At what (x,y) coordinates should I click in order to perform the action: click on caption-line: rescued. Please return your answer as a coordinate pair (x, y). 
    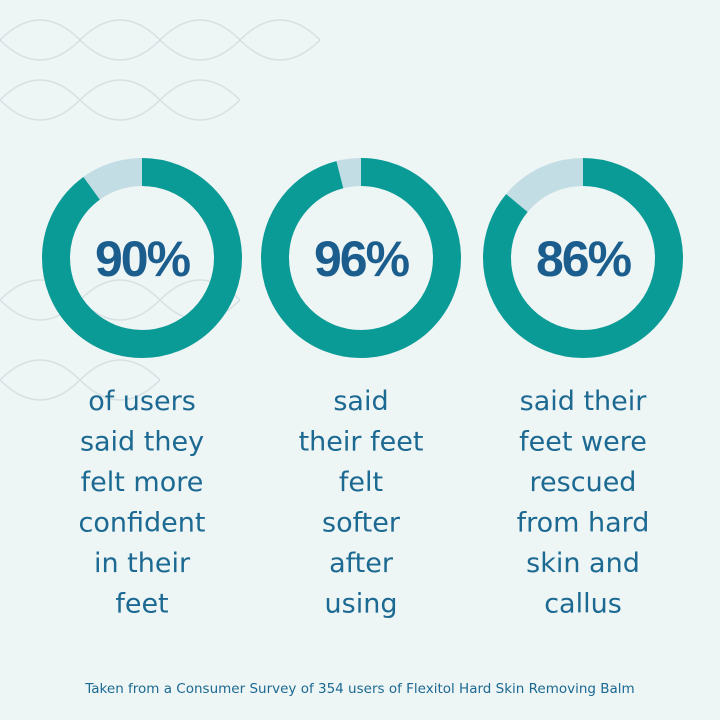
    Looking at the image, I should click on (583, 482).